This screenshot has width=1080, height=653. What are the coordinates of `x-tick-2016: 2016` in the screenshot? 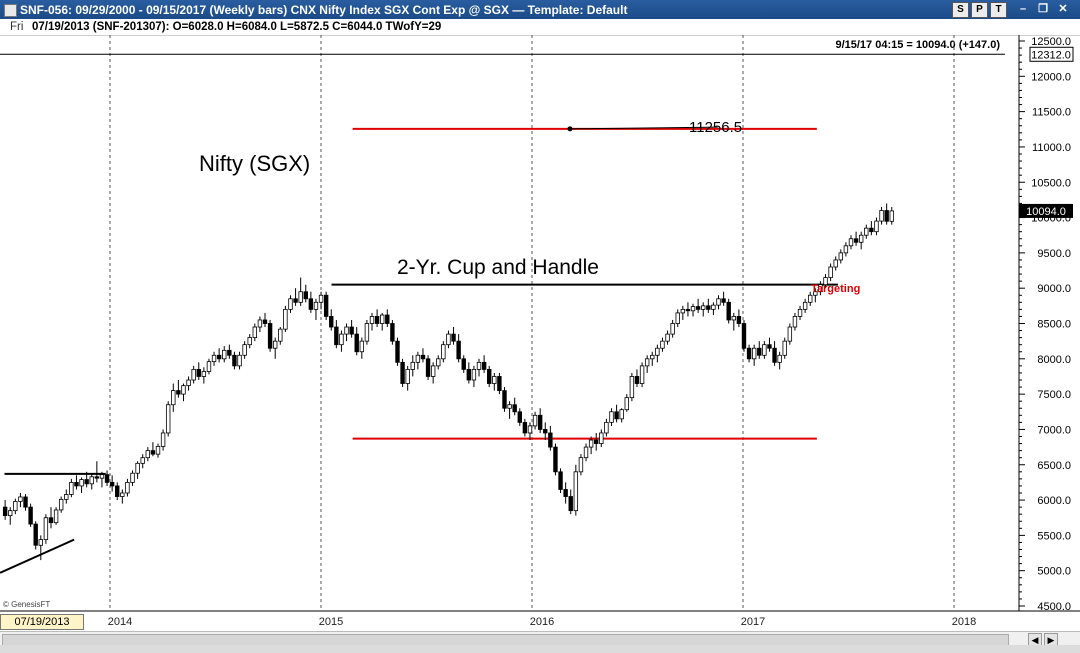 It's located at (542, 622).